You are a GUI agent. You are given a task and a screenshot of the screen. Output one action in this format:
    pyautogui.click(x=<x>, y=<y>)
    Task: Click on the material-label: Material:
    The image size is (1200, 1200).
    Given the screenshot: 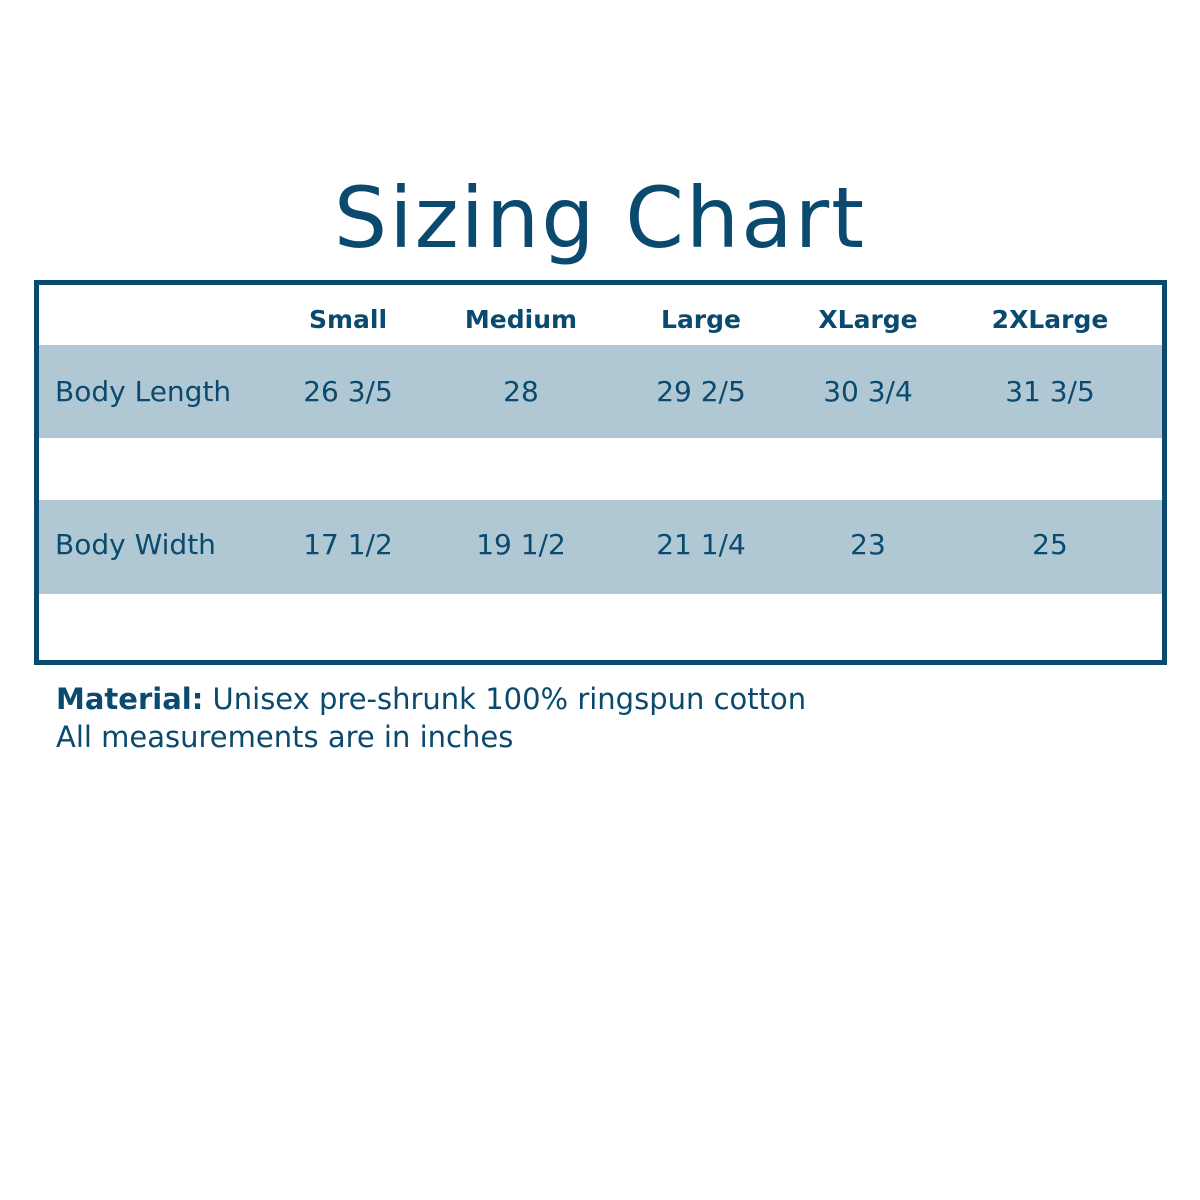 What is the action you would take?
    pyautogui.click(x=130, y=699)
    